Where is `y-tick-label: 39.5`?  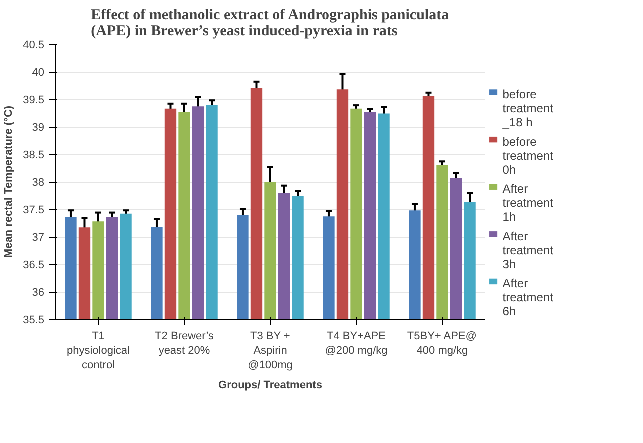
y-tick-label: 39.5 is located at coordinates (34, 100).